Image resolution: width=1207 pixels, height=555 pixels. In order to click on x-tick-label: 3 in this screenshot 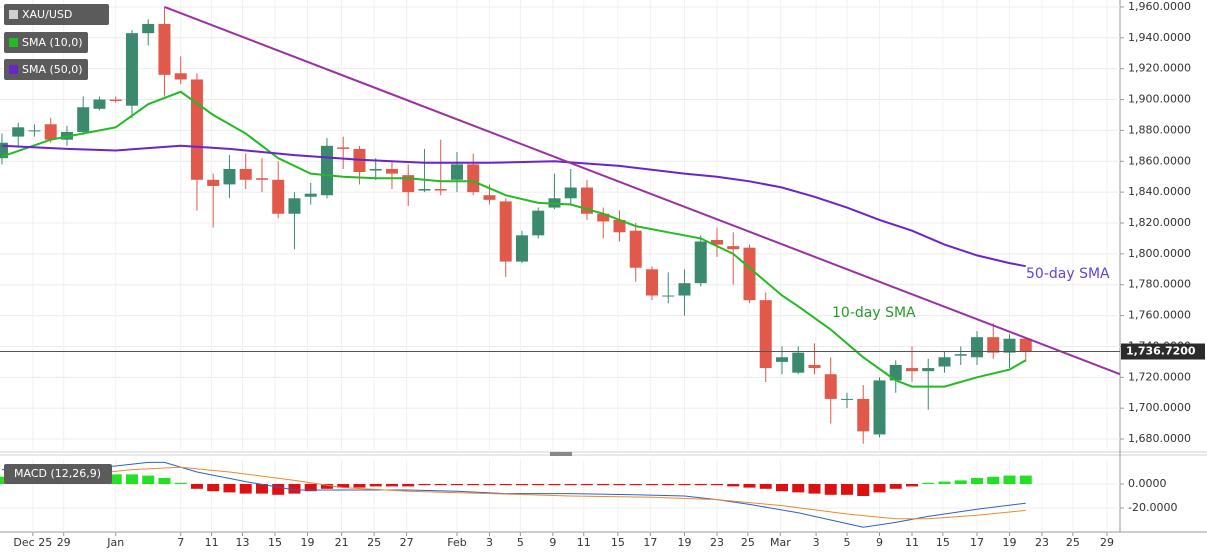, I will do `click(489, 542)`.